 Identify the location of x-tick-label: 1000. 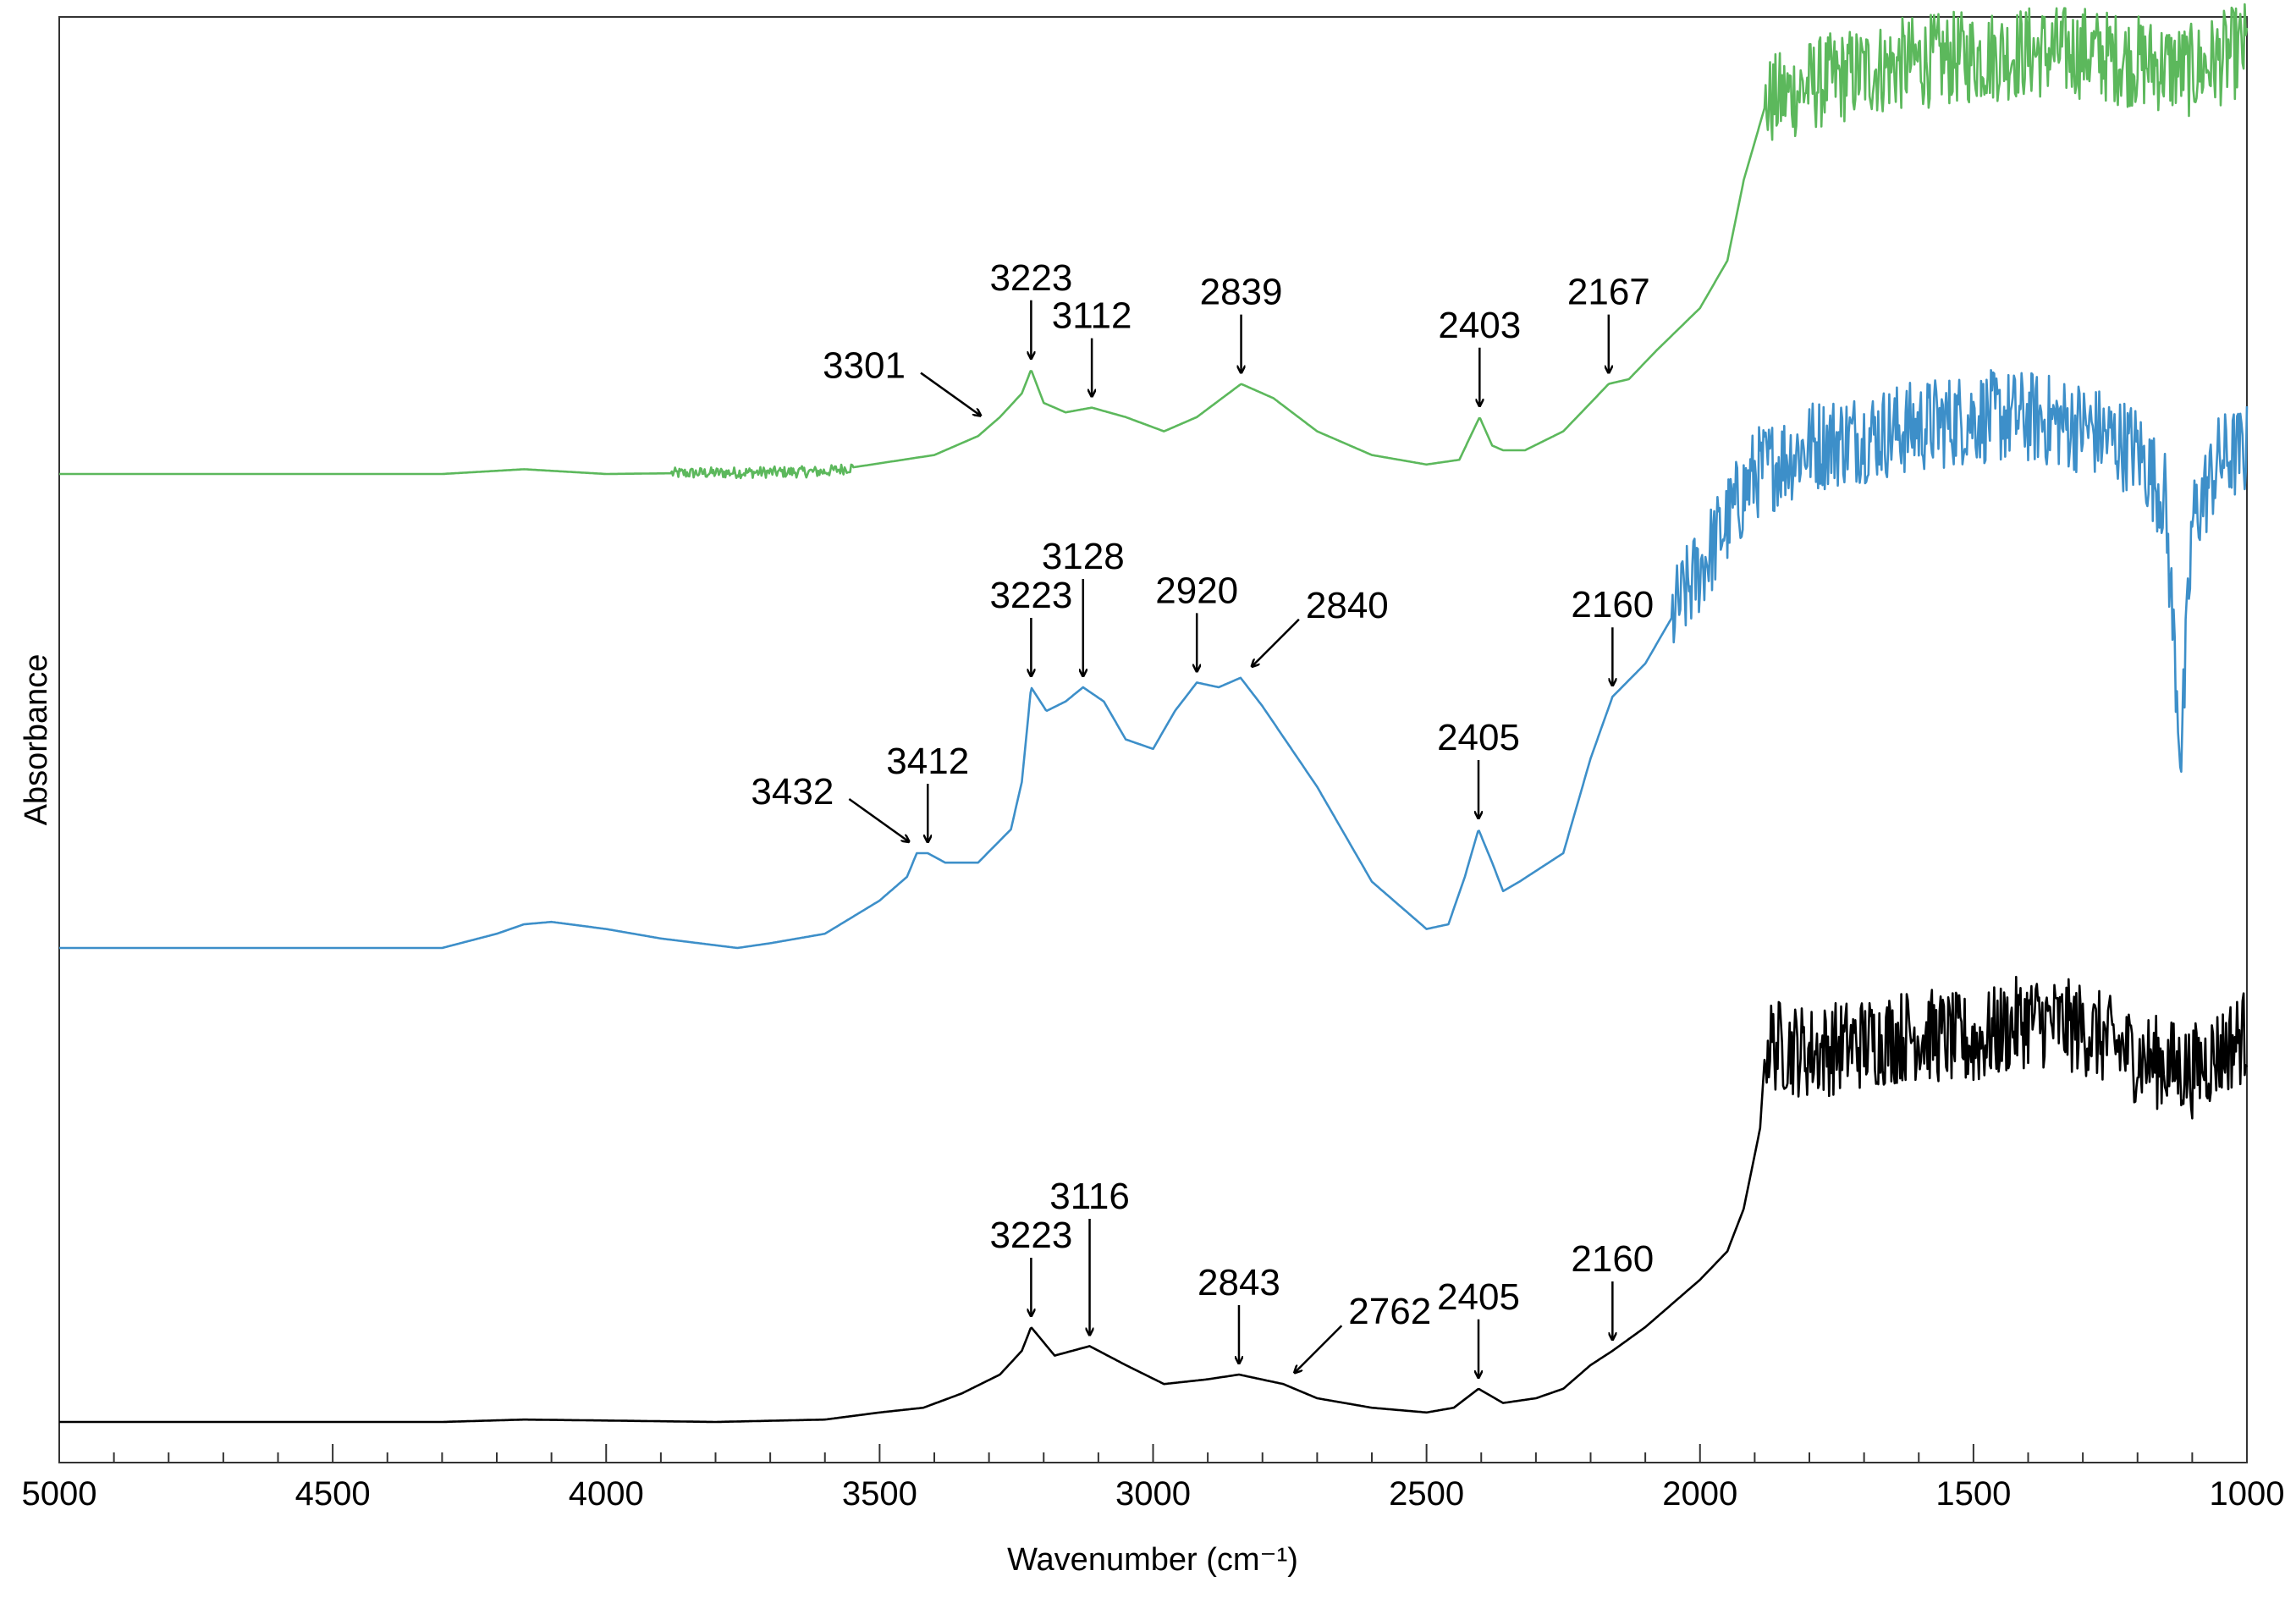
(2247, 1494).